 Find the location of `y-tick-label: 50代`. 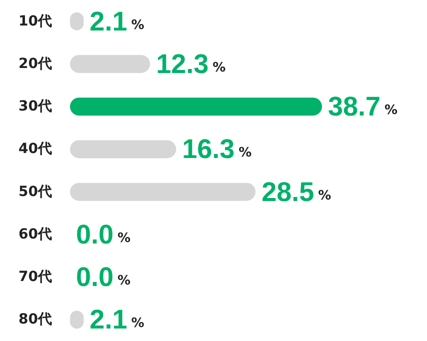

y-tick-label: 50代 is located at coordinates (35, 192).